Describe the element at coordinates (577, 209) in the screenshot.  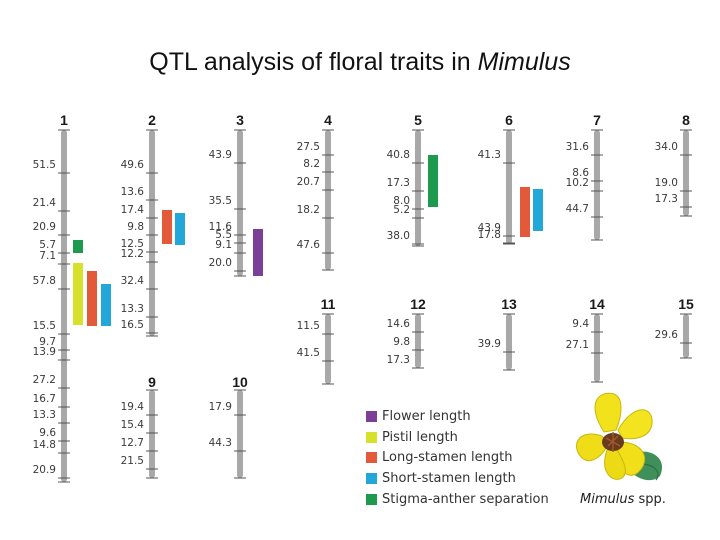
I see `interval-label: 44.7` at that location.